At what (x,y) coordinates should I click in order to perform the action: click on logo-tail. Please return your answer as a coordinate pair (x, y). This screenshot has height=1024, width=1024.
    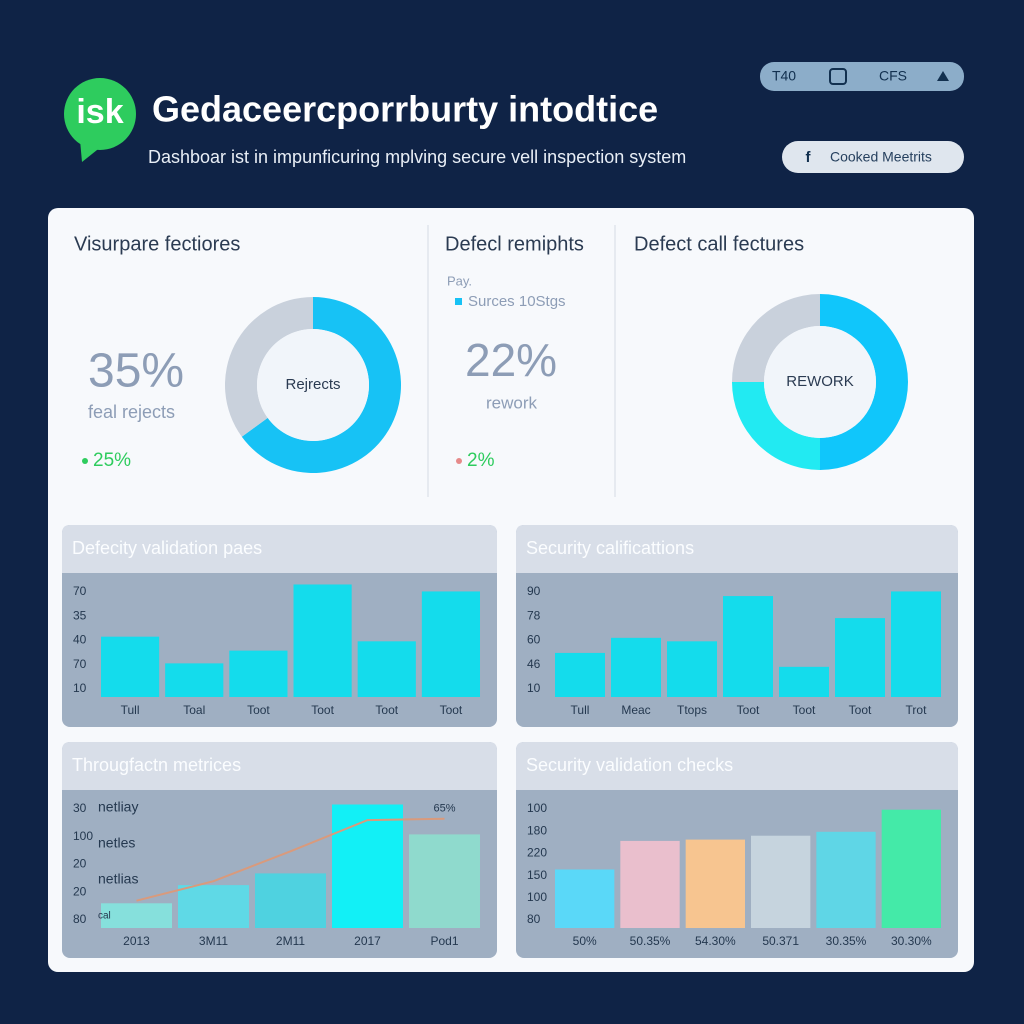
    Looking at the image, I should click on (91, 151).